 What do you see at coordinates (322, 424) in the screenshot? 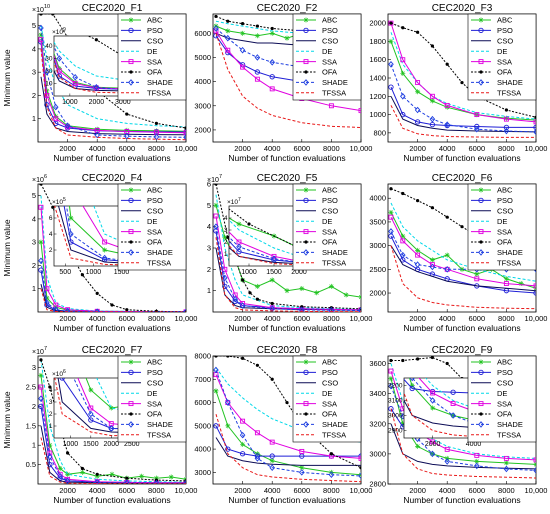
I see `legend-item-shade: SHADE` at bounding box center [322, 424].